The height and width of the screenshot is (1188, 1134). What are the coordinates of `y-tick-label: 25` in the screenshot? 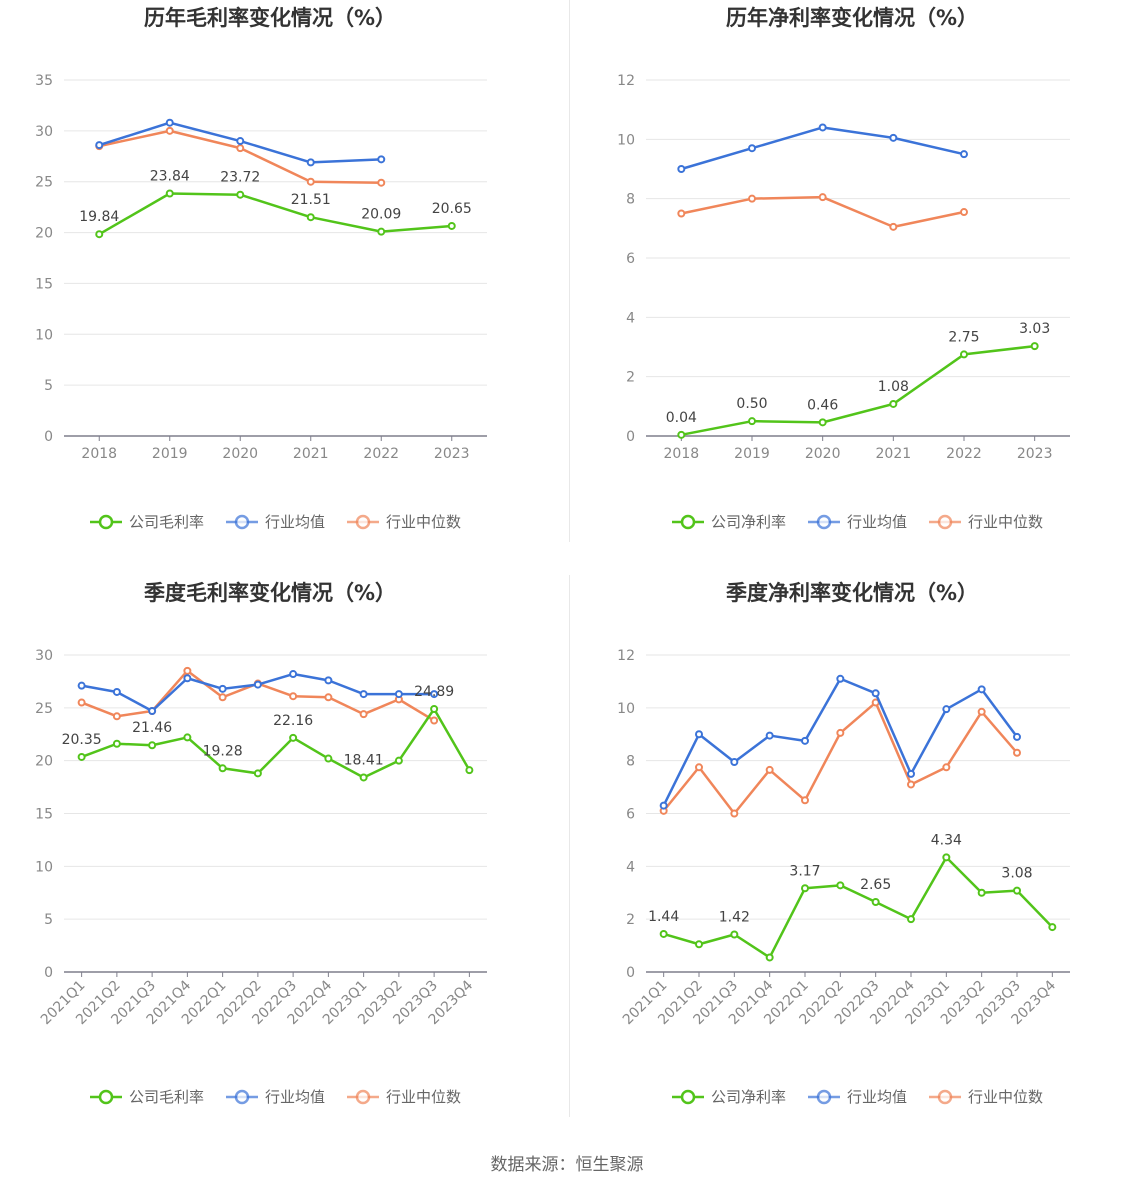 It's located at (44, 709).